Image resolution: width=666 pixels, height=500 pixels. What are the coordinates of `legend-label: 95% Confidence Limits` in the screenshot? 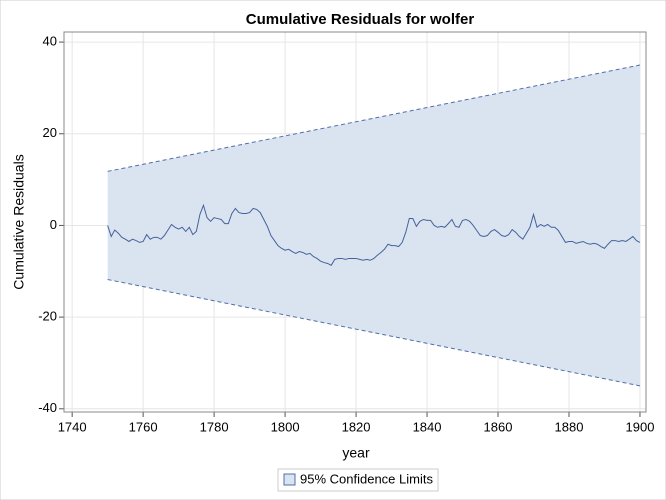 It's located at (366, 478).